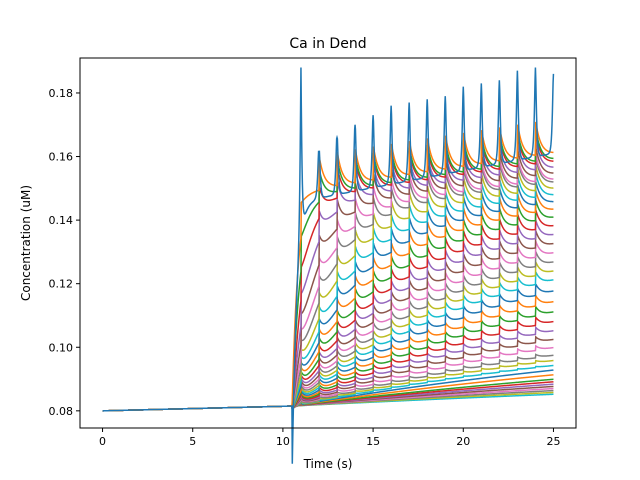 This screenshot has width=640, height=480. What do you see at coordinates (327, 44) in the screenshot?
I see `chart-title: Ca in Dend` at bounding box center [327, 44].